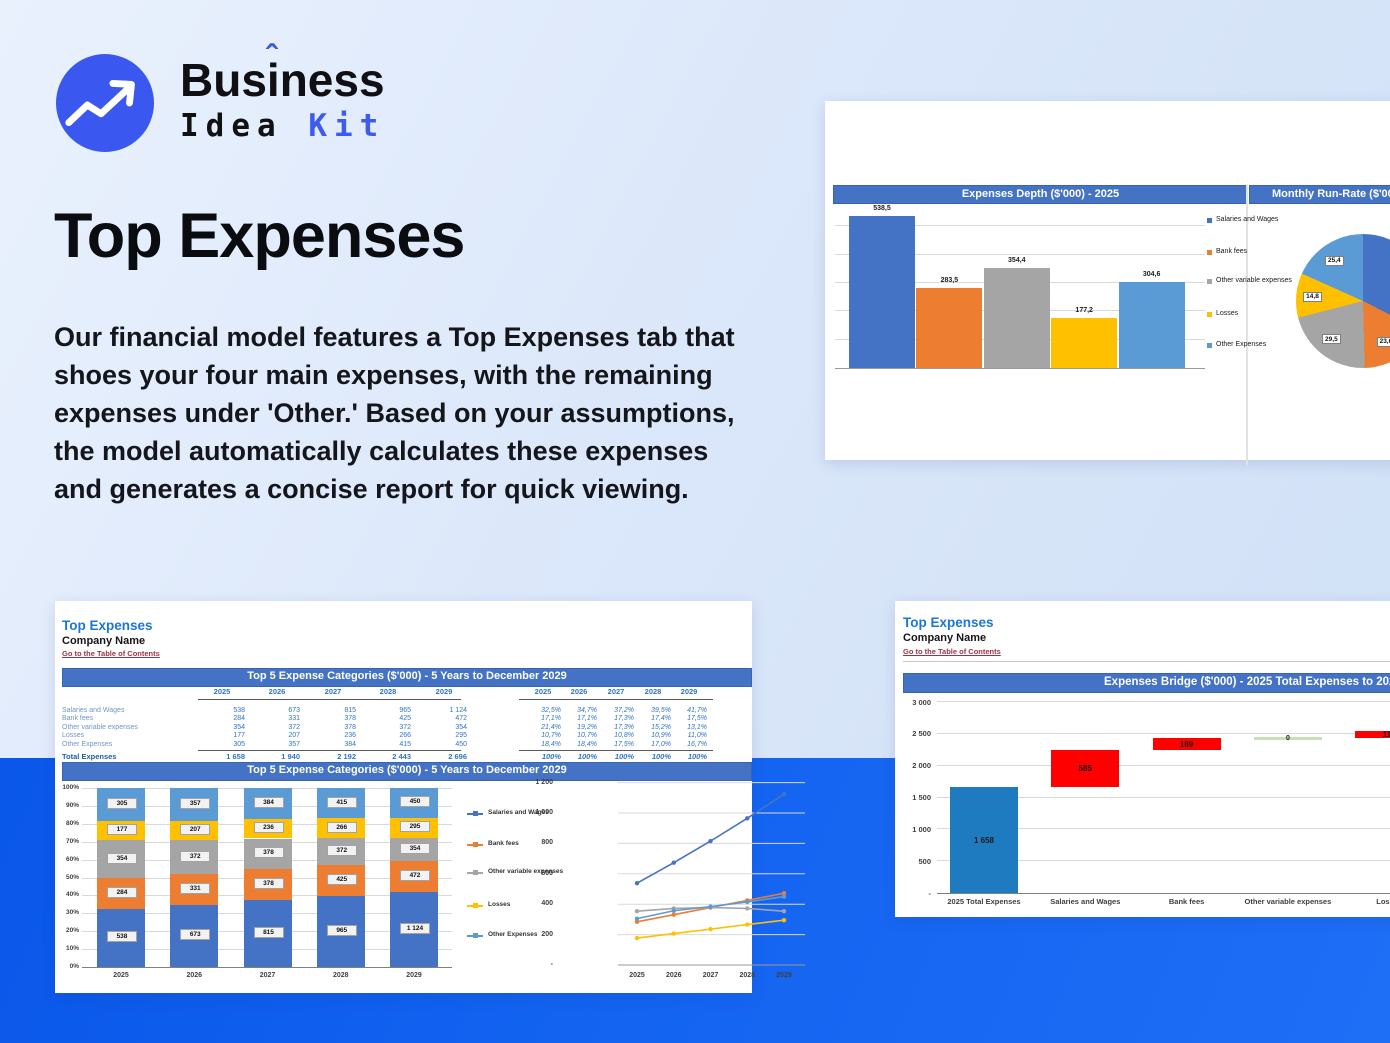 This screenshot has width=1390, height=1043. Describe the element at coordinates (122, 829) in the screenshot. I see `stack-seg-label: 177` at that location.